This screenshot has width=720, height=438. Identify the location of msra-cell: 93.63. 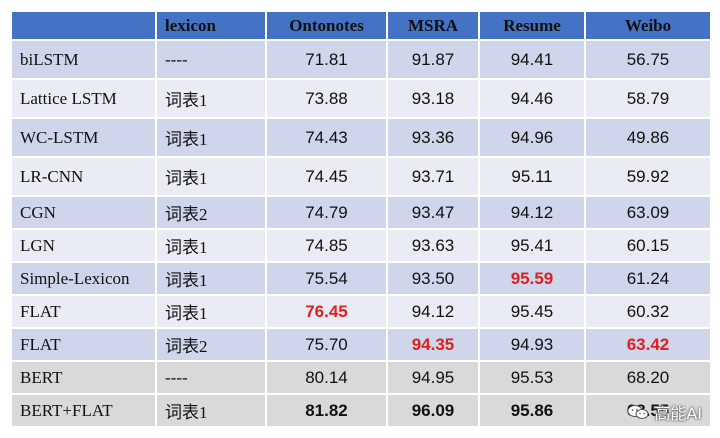
(433, 245).